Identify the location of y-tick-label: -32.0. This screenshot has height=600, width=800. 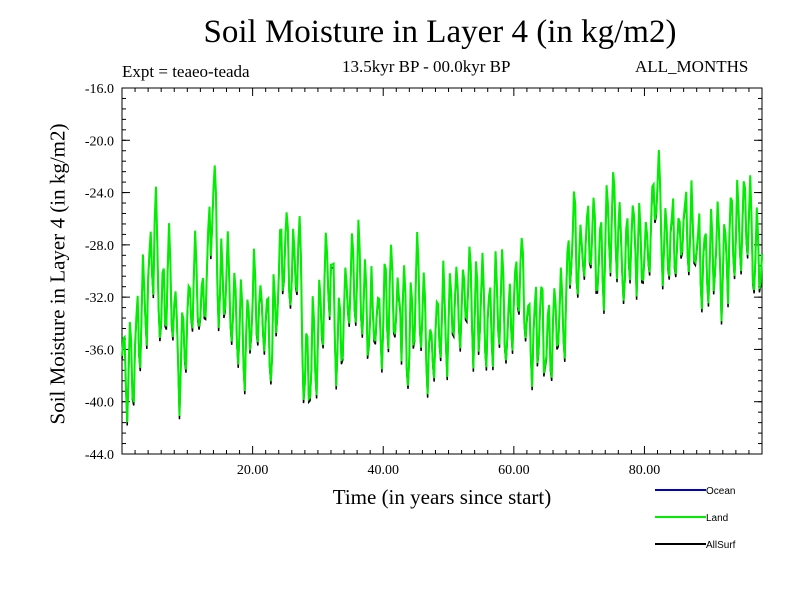
(99, 298).